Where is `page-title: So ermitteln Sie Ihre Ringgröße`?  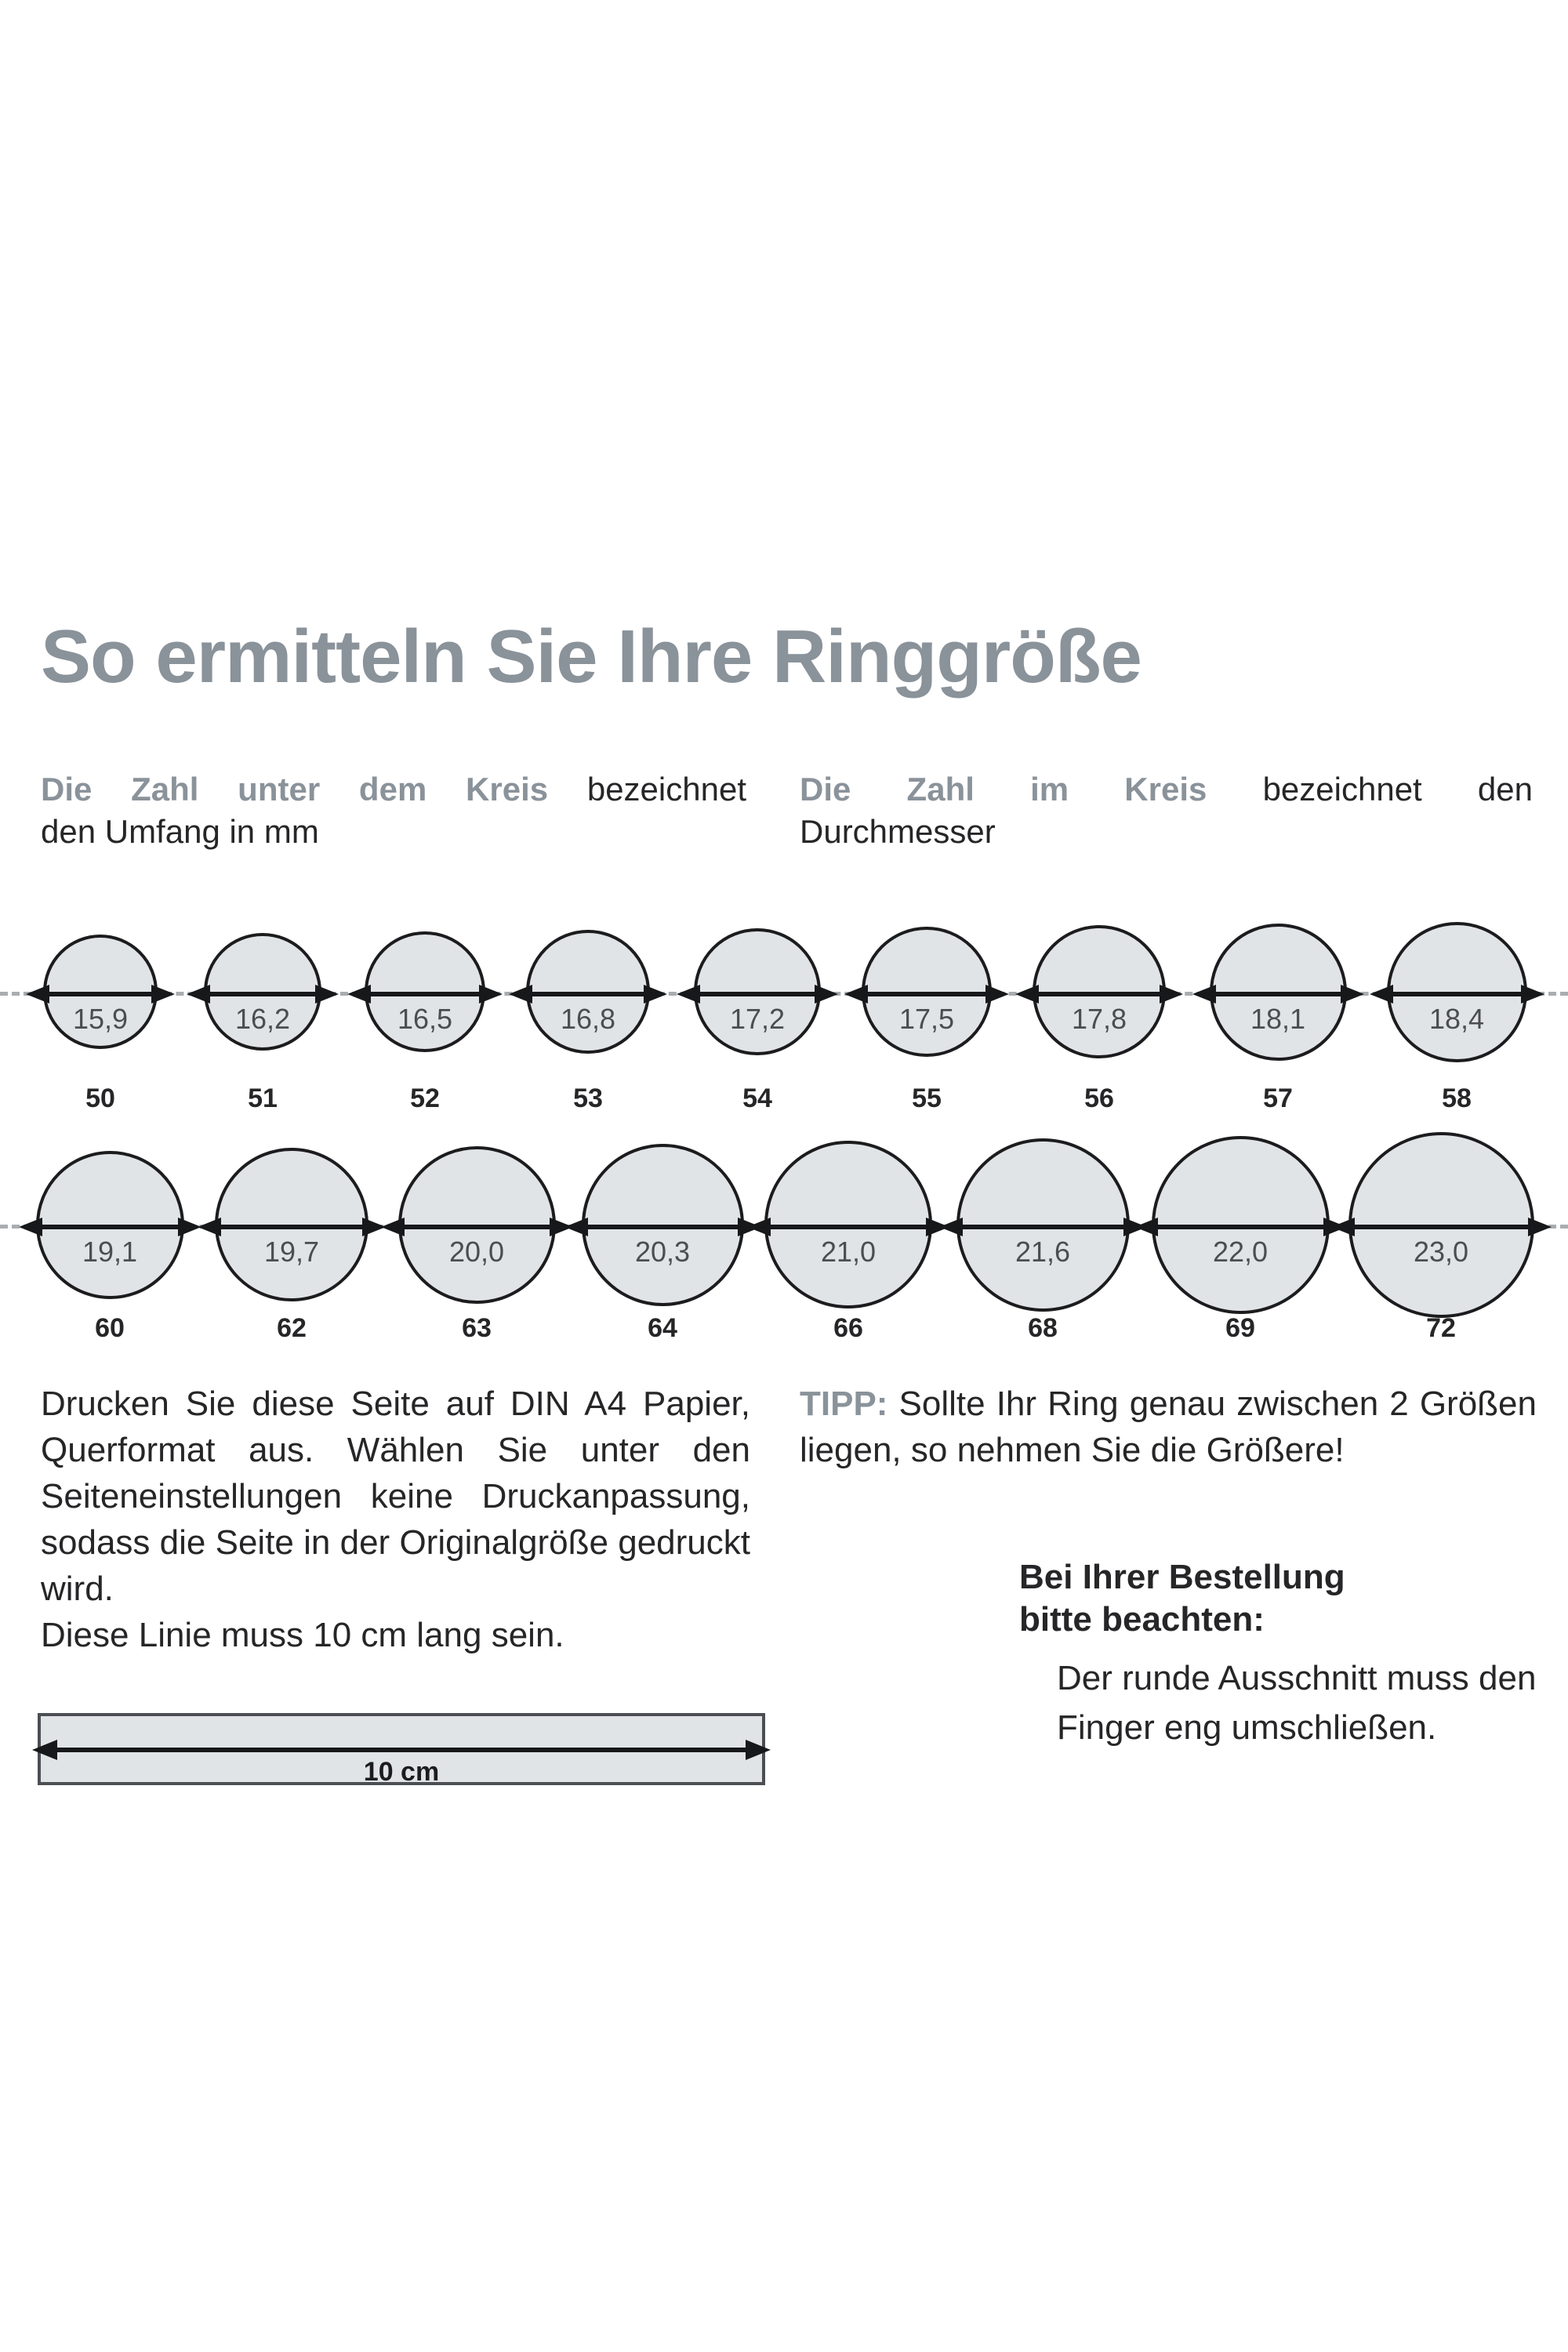
page-title: So ermitteln Sie Ihre Ringgröße is located at coordinates (591, 657).